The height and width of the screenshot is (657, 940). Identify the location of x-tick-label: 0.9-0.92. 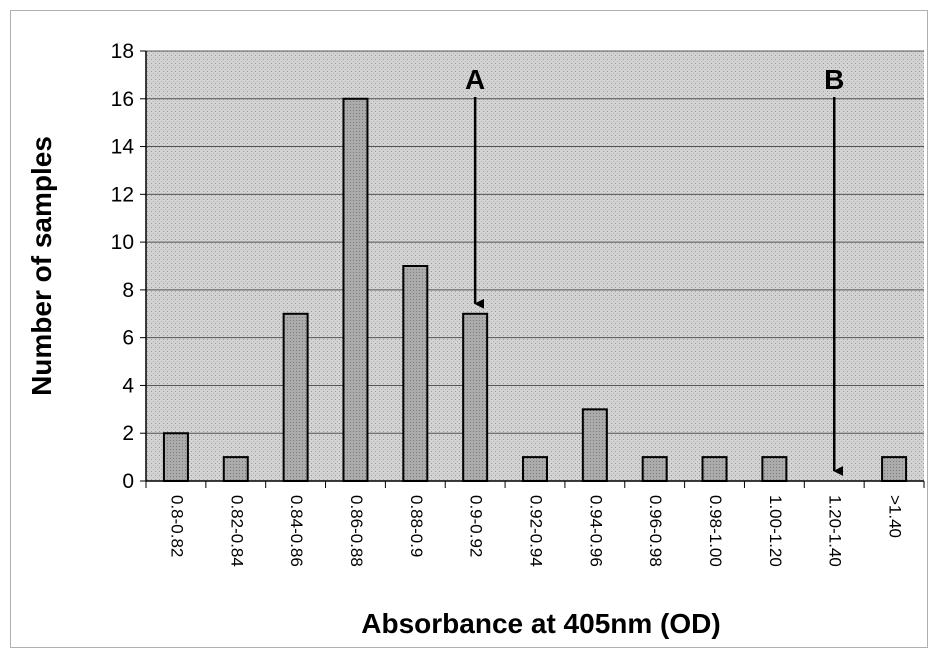
(476, 526).